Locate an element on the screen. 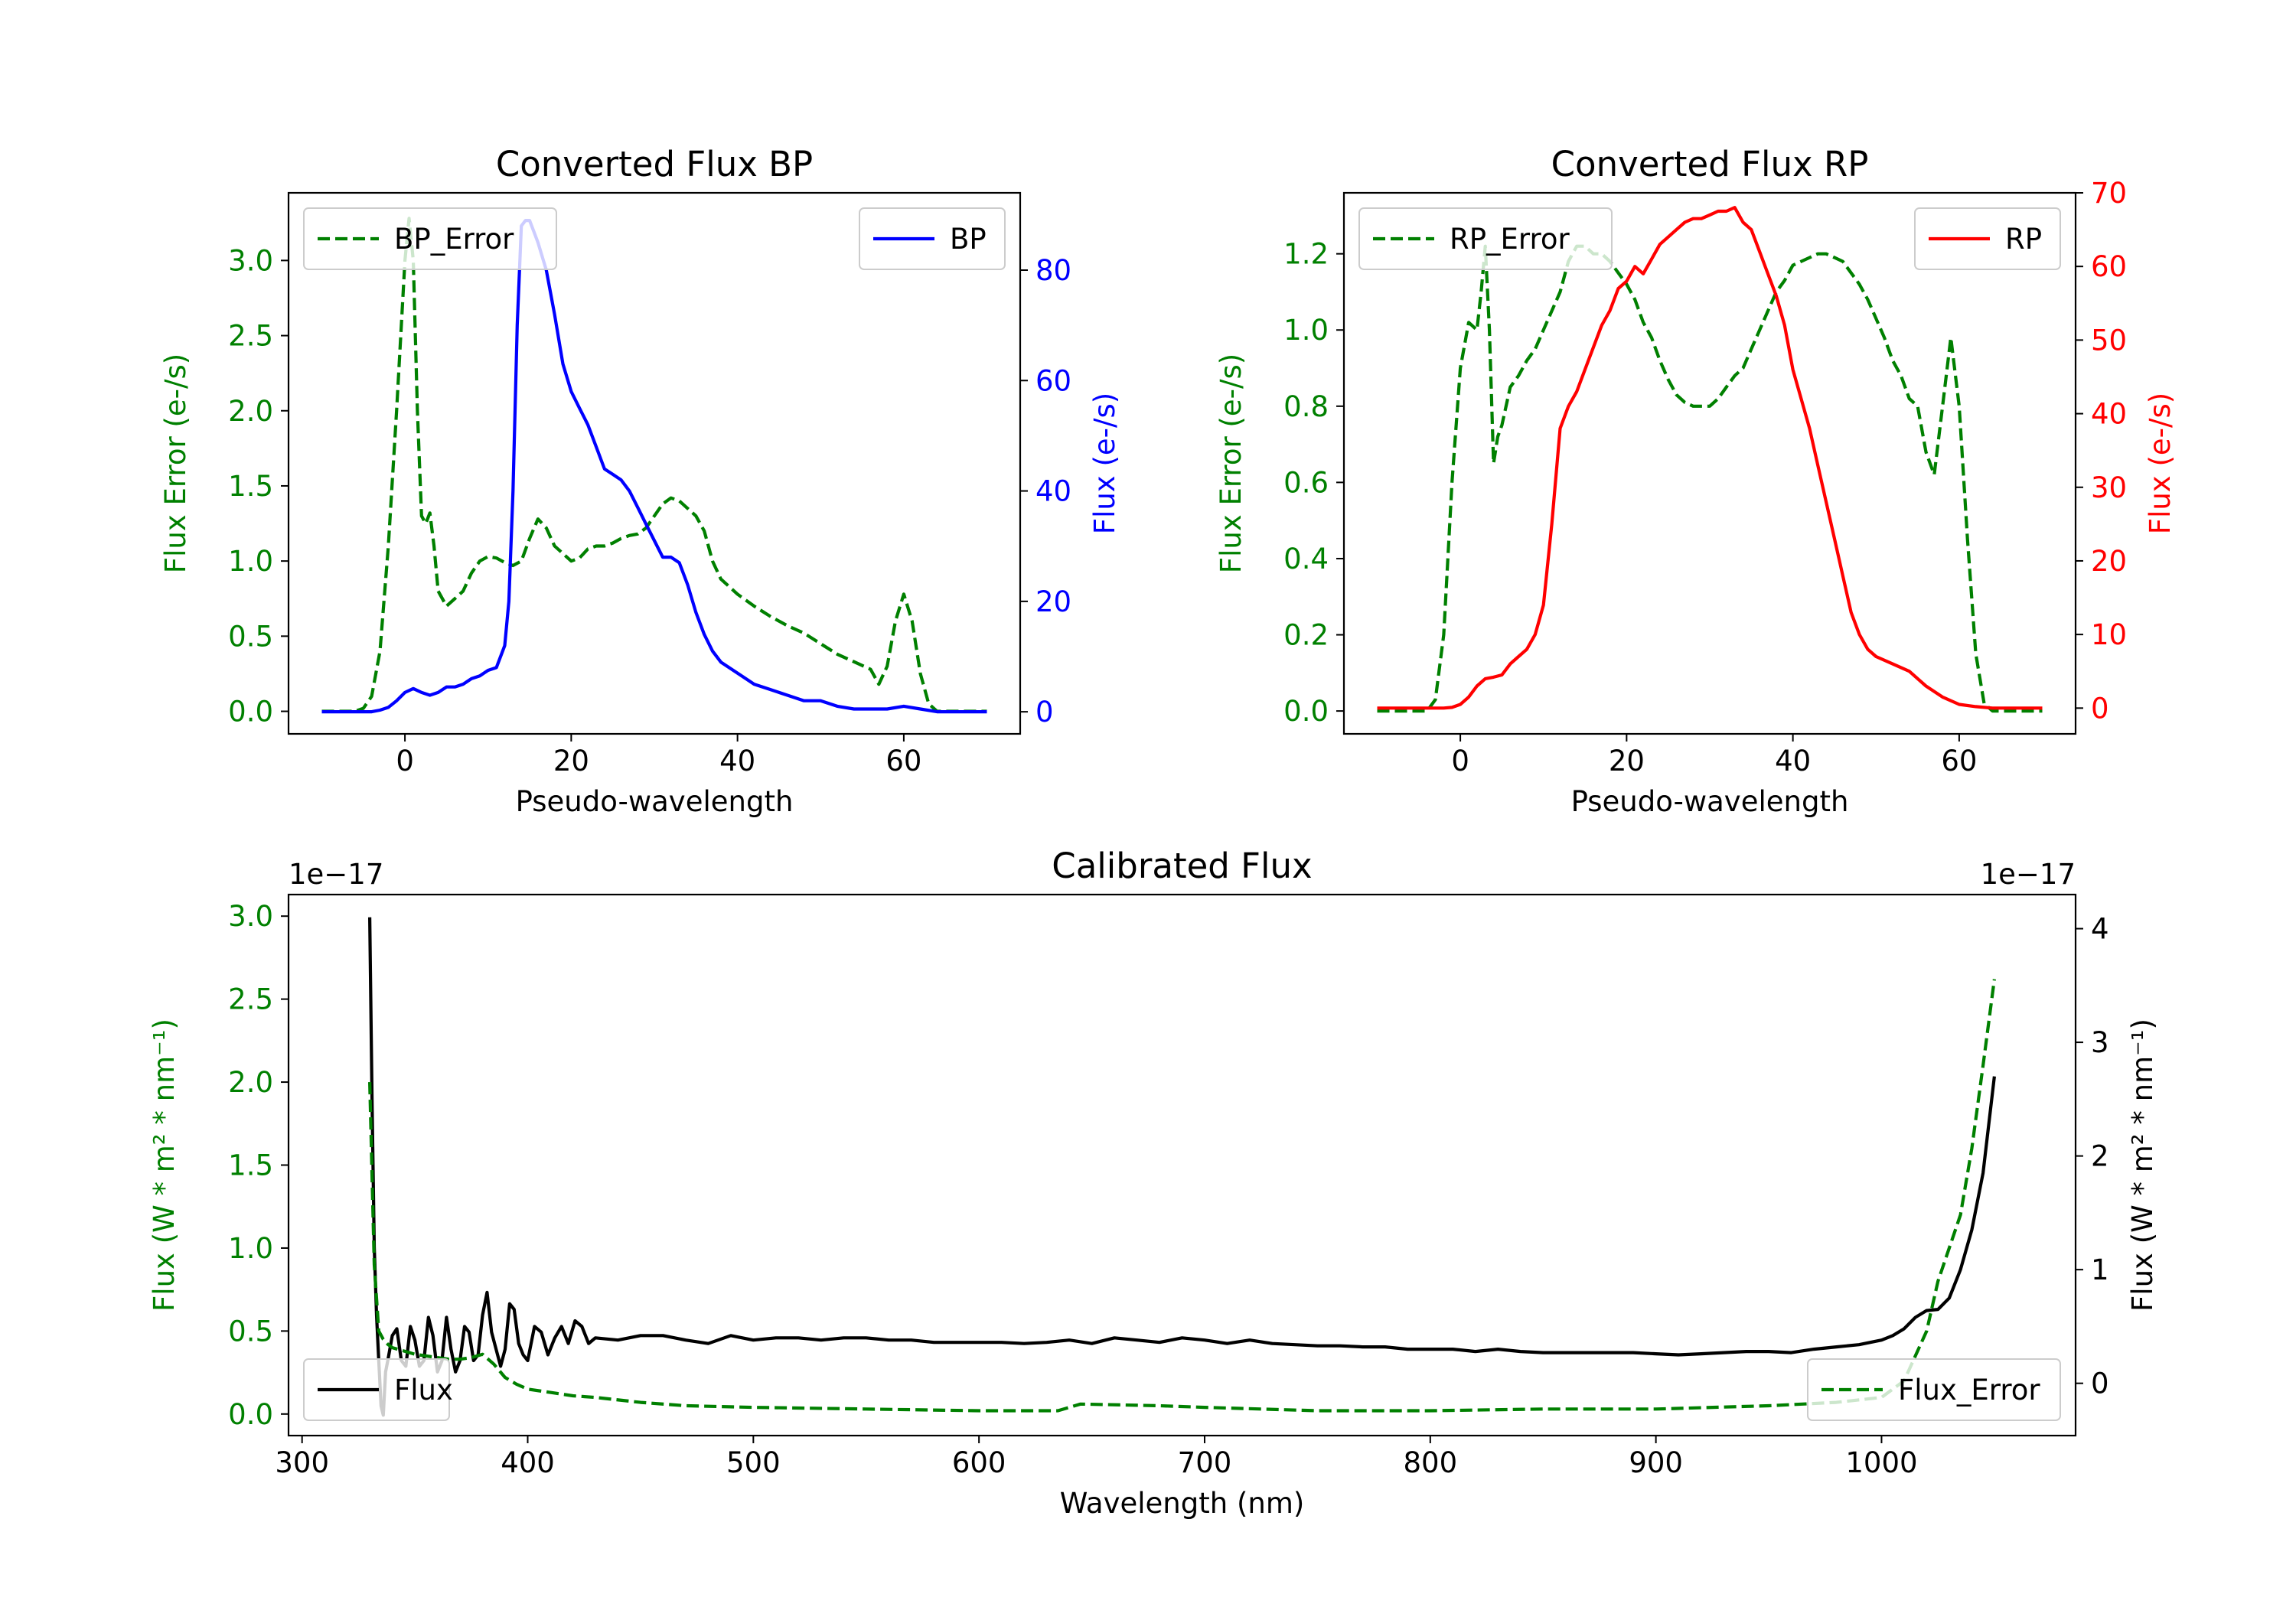 The image size is (2296, 1607). cal-y-left-tick-label: 1.0 is located at coordinates (250, 1248).